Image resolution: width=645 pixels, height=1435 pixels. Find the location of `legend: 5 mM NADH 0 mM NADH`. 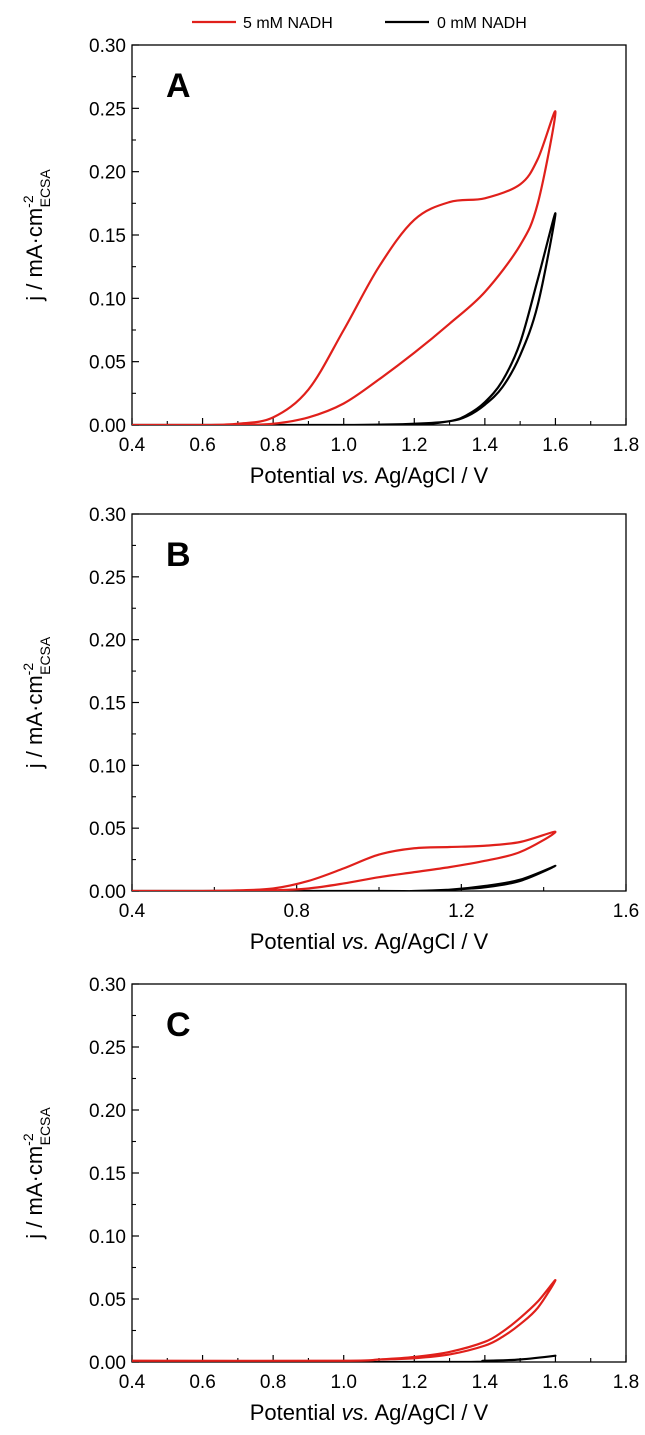

legend: 5 mM NADH 0 mM NADH is located at coordinates (359, 23).